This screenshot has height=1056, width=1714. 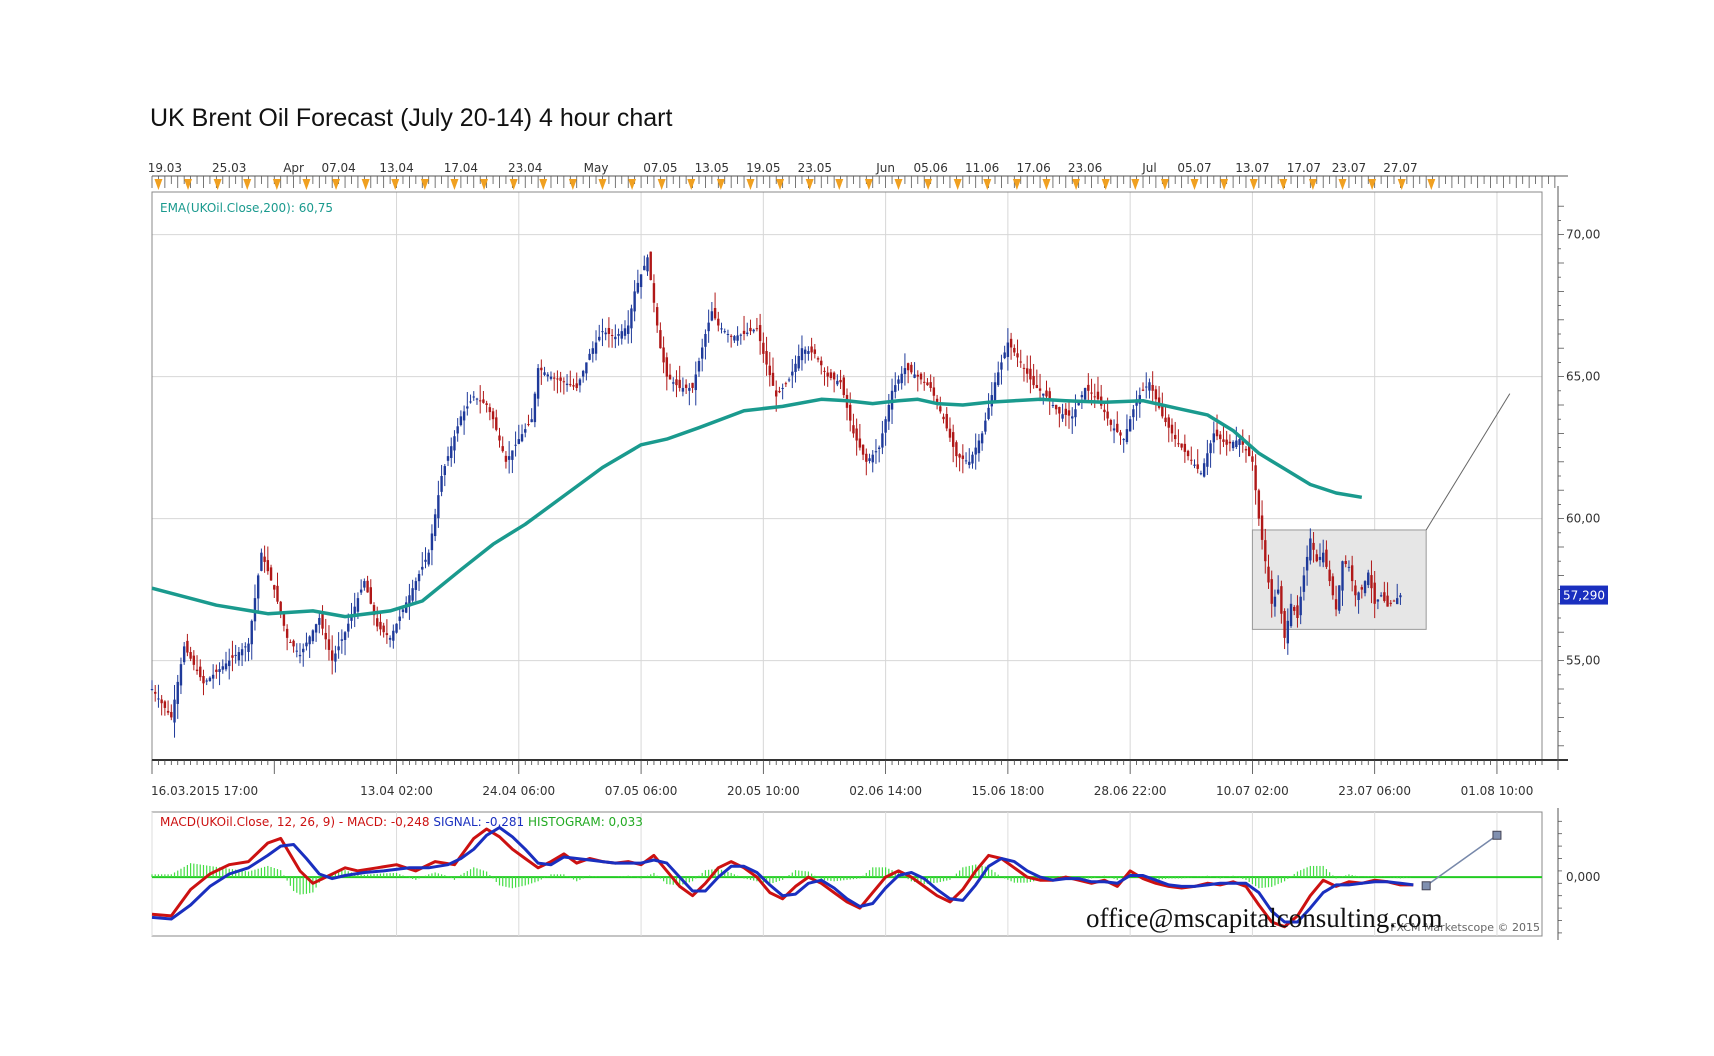 I want to click on price-tick-label: 65,00, so click(x=1583, y=377).